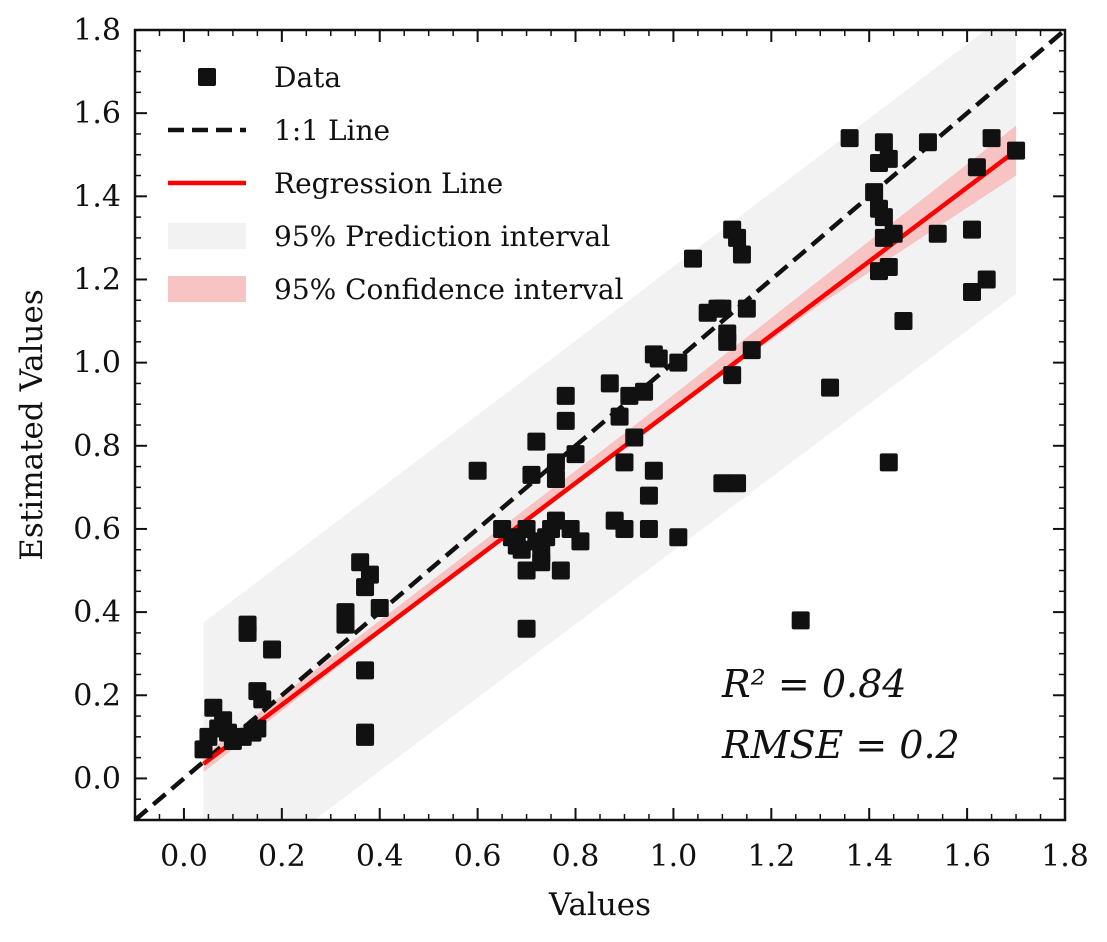 This screenshot has width=1107, height=942. What do you see at coordinates (97, 196) in the screenshot?
I see `y-tick-label: 1.4` at bounding box center [97, 196].